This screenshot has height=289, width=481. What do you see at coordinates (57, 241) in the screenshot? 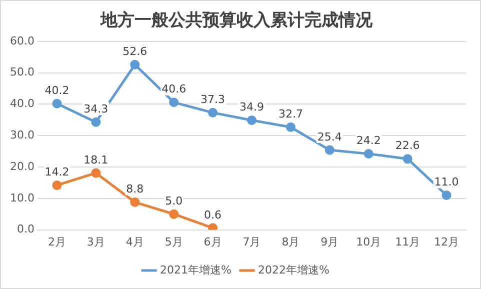
I see `x-tick-label: 2月` at bounding box center [57, 241].